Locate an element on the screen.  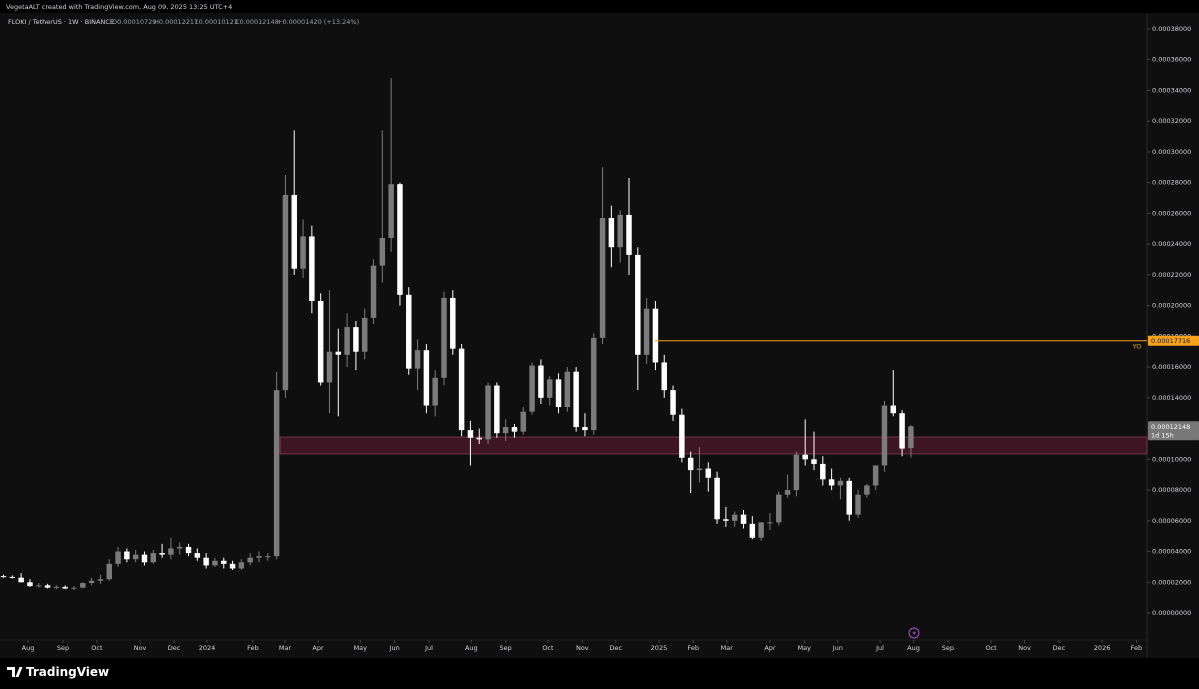
level-badge is located at coordinates (1173, 340).